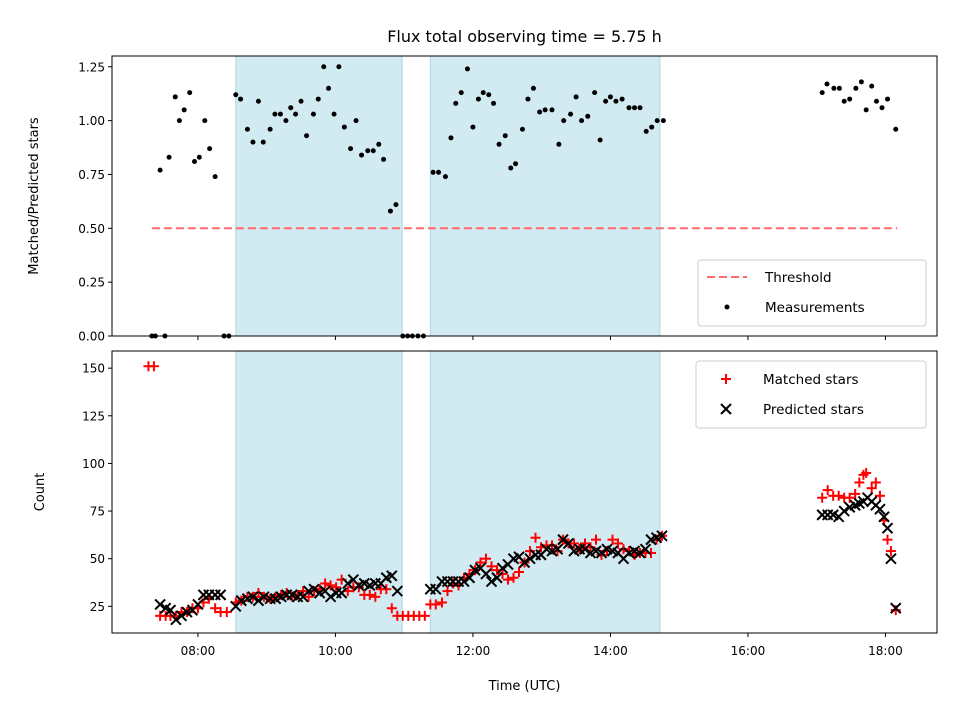 The width and height of the screenshot is (960, 720). I want to click on y-tick-label: 100, so click(93, 464).